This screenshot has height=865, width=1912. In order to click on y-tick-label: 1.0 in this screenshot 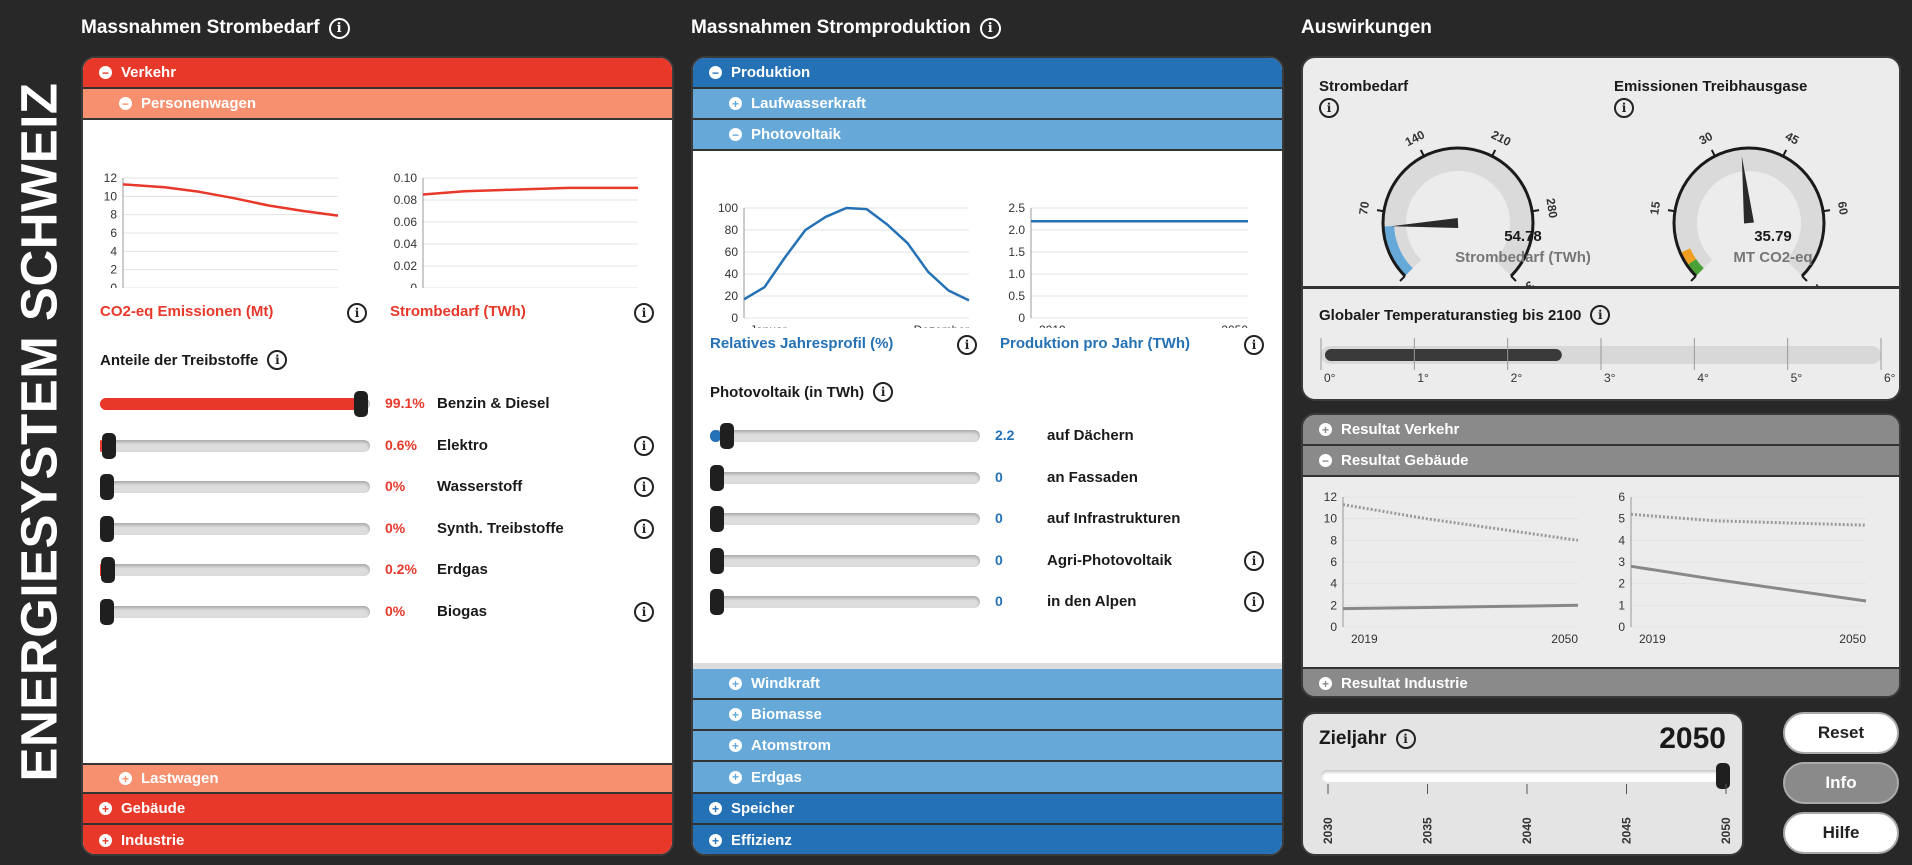, I will do `click(1016, 274)`.